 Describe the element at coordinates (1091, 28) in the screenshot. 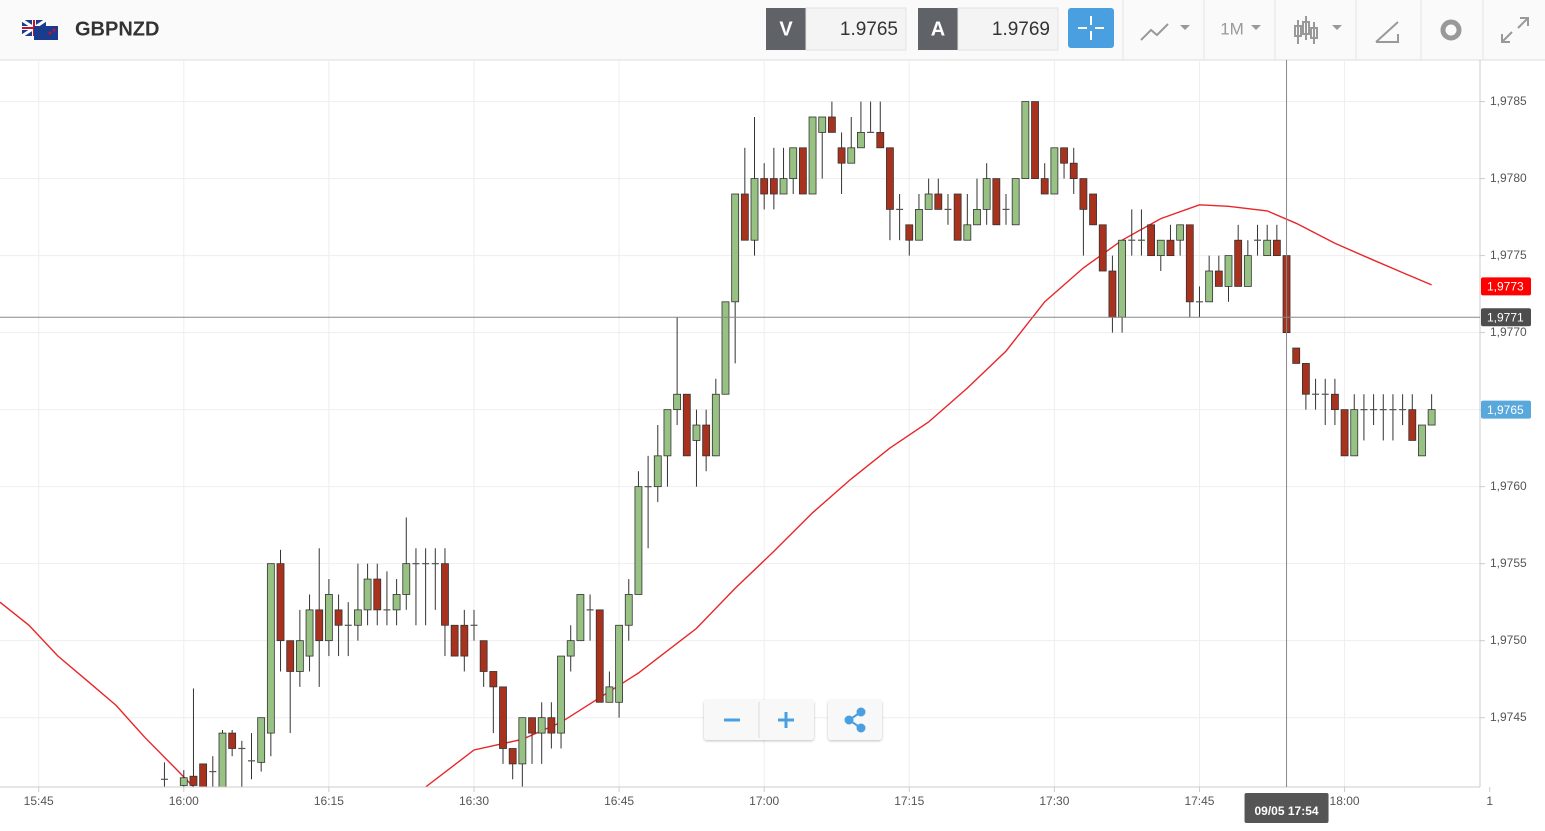

I see `crosshair-button` at that location.